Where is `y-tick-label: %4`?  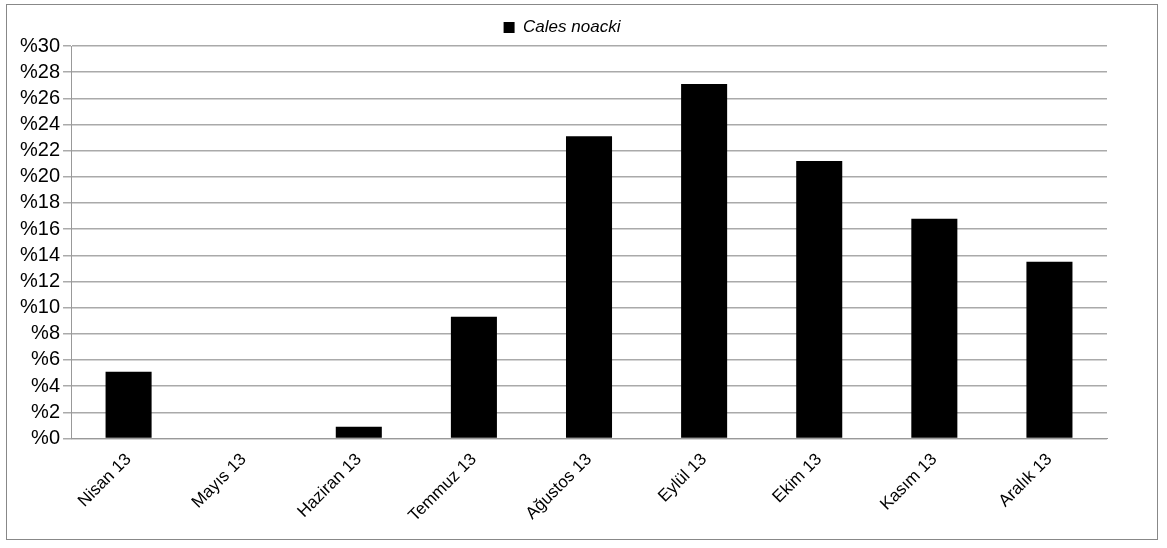
y-tick-label: %4 is located at coordinates (46, 384).